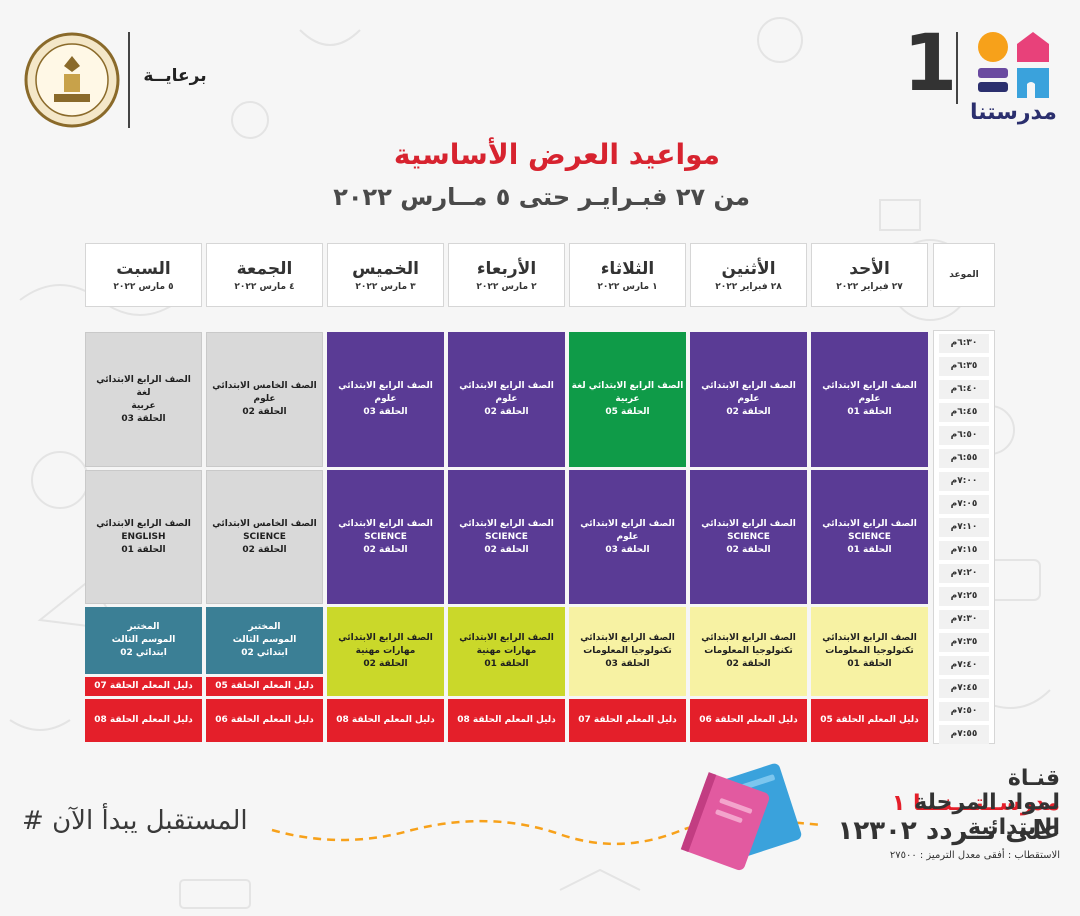 Image resolution: width=1080 pixels, height=916 pixels. Describe the element at coordinates (143, 537) in the screenshot. I see `program-block: الصف الرابع الابتدائي ENGLISH الحلقة 01` at that location.